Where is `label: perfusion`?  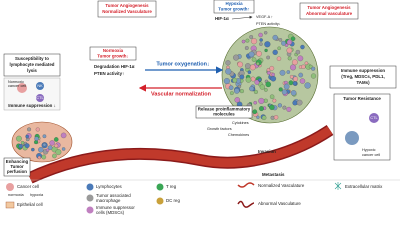
label: perfusion is located at coordinates (17, 171).